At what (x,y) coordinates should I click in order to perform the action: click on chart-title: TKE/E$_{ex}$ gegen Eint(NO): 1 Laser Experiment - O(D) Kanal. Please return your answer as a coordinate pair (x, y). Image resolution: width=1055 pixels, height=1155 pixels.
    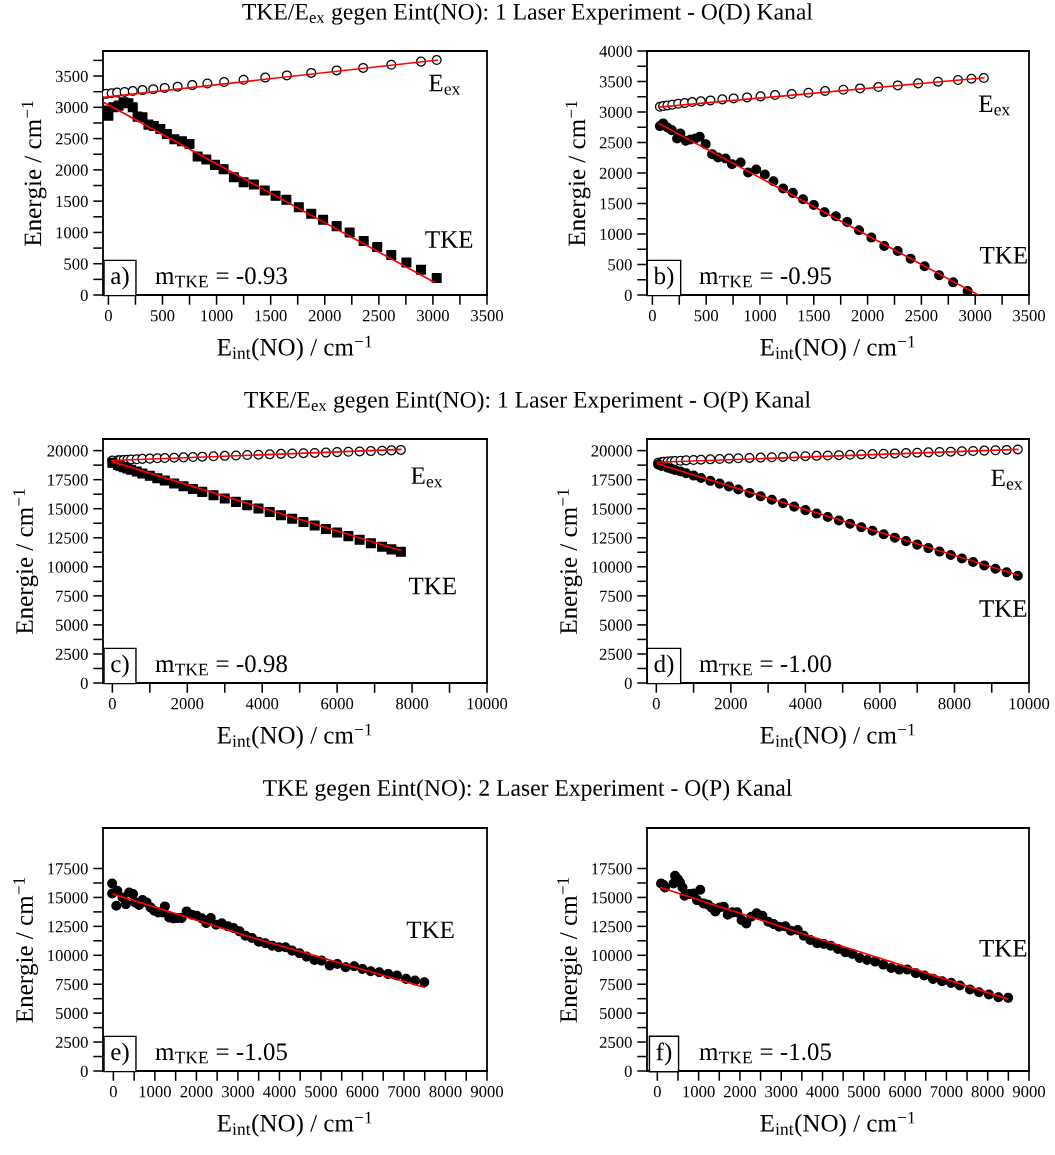
    Looking at the image, I should click on (527, 14).